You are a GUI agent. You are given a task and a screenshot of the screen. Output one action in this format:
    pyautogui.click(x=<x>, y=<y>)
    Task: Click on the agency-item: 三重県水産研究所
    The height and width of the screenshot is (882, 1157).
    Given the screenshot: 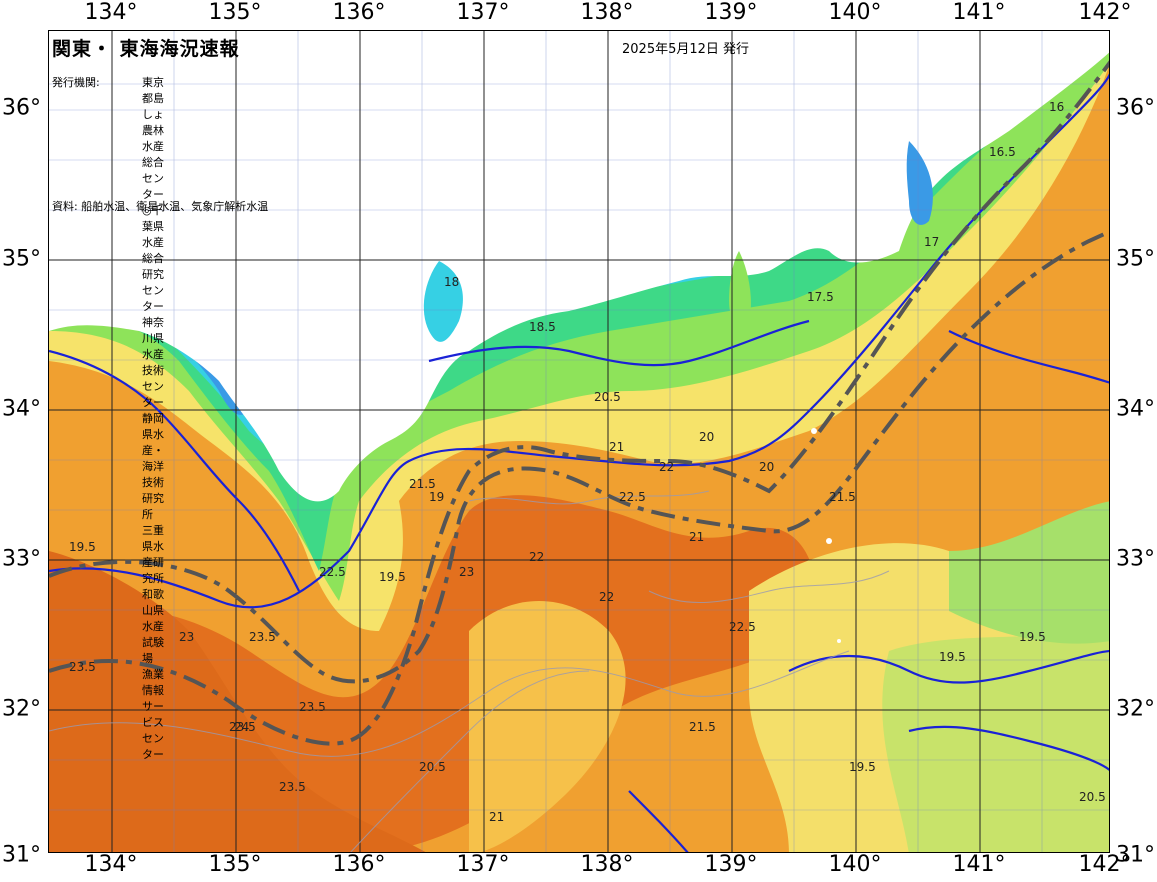 What is the action you would take?
    pyautogui.click(x=153, y=554)
    